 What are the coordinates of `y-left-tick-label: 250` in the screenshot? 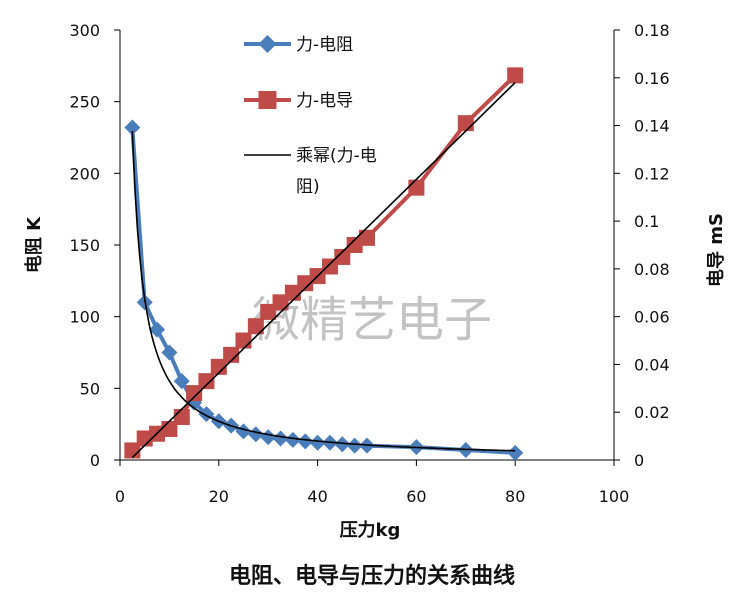 It's located at (84, 102).